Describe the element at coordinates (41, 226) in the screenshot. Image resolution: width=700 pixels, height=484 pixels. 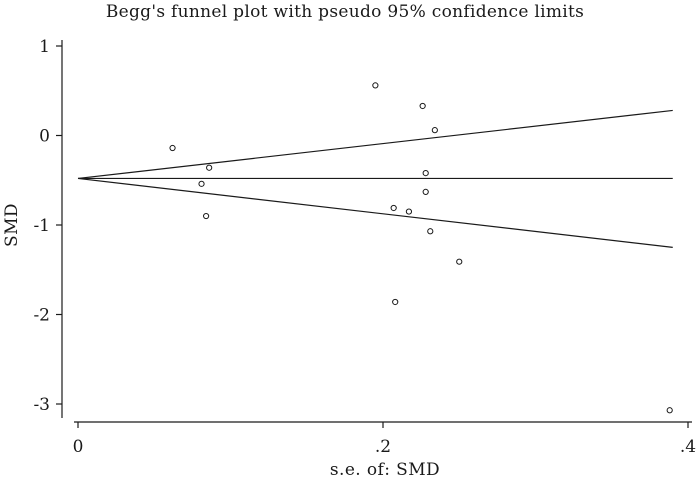
I see `y-tick-label: -1` at that location.